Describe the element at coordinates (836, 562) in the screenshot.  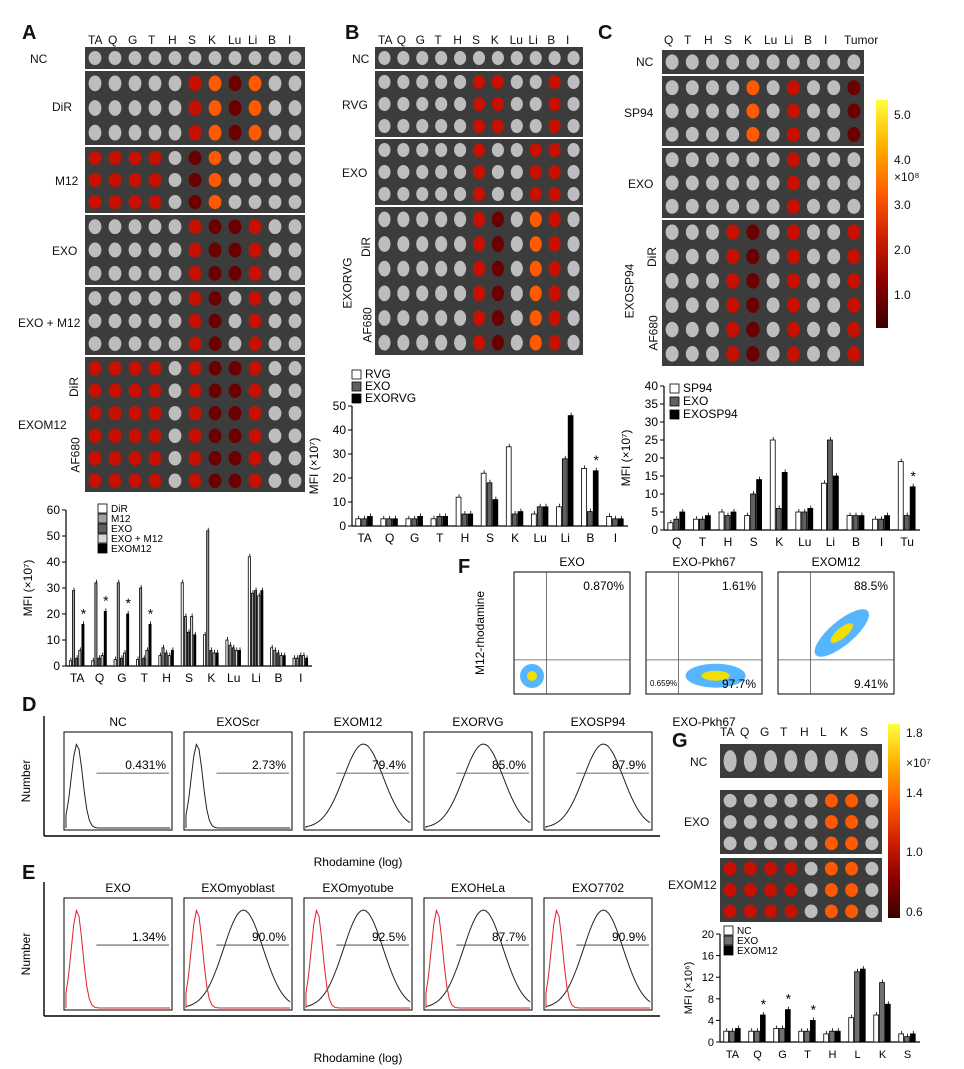
I see `f-plot-title: EXOM12` at that location.